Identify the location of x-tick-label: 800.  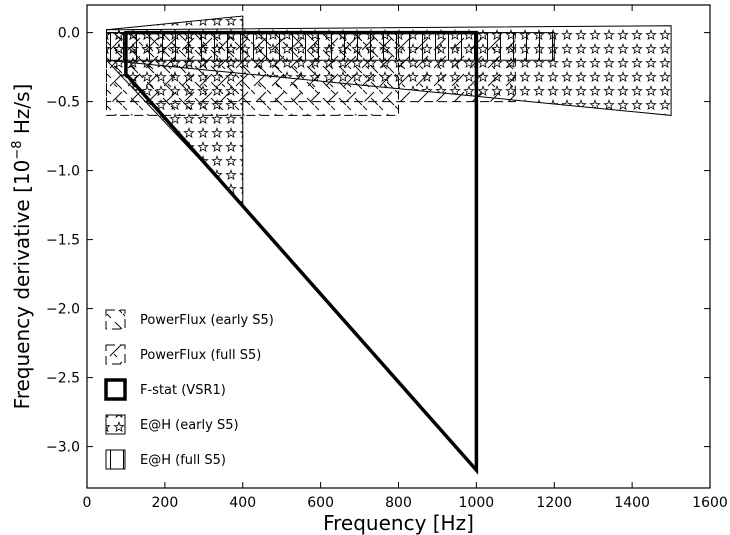
(398, 503).